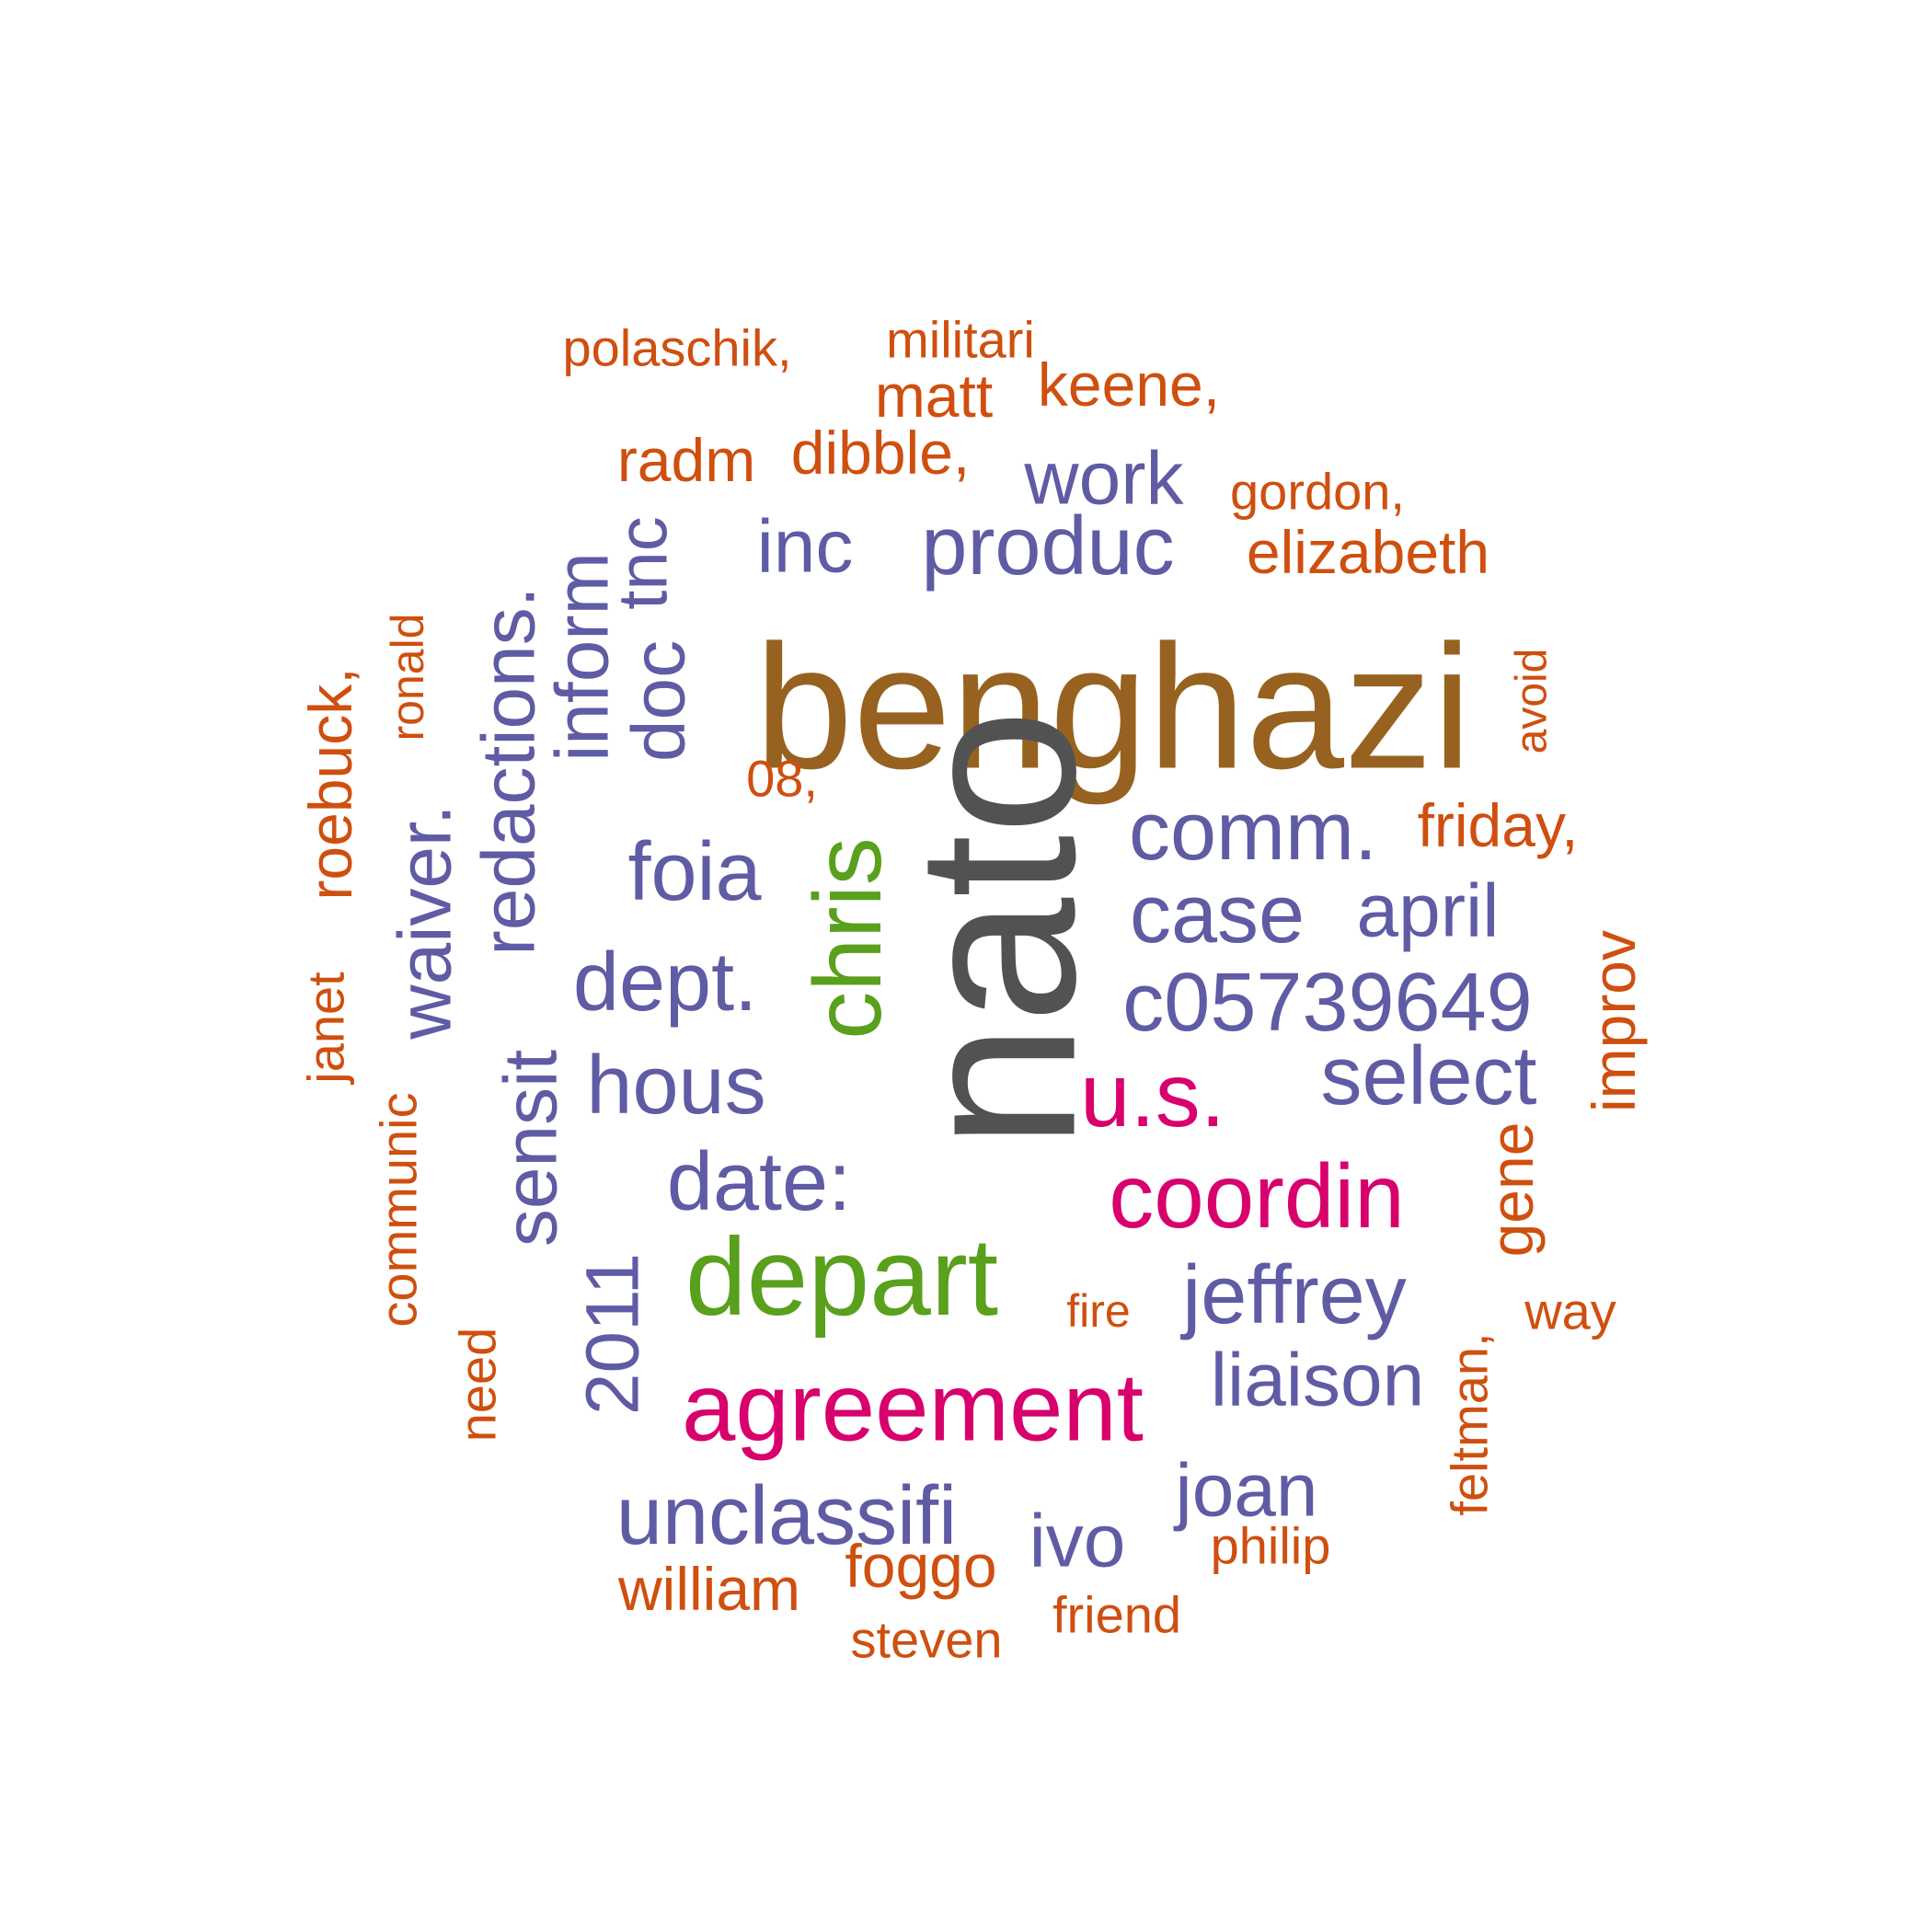 The width and height of the screenshot is (1932, 1932). Describe the element at coordinates (960, 340) in the screenshot. I see `word-militari: militari` at that location.